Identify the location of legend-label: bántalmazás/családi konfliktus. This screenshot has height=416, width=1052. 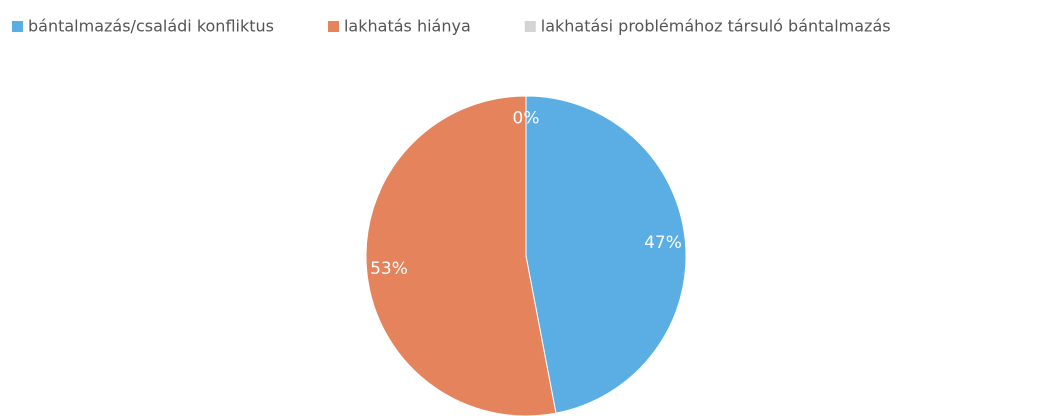
(151, 26).